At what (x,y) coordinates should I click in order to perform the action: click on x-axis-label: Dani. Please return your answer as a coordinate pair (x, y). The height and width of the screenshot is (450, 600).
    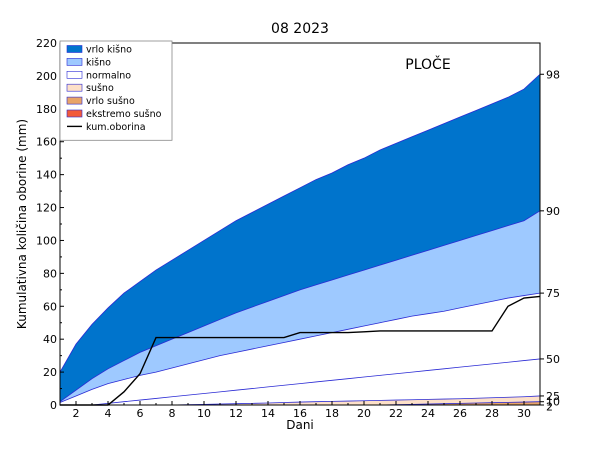
    Looking at the image, I should click on (300, 425).